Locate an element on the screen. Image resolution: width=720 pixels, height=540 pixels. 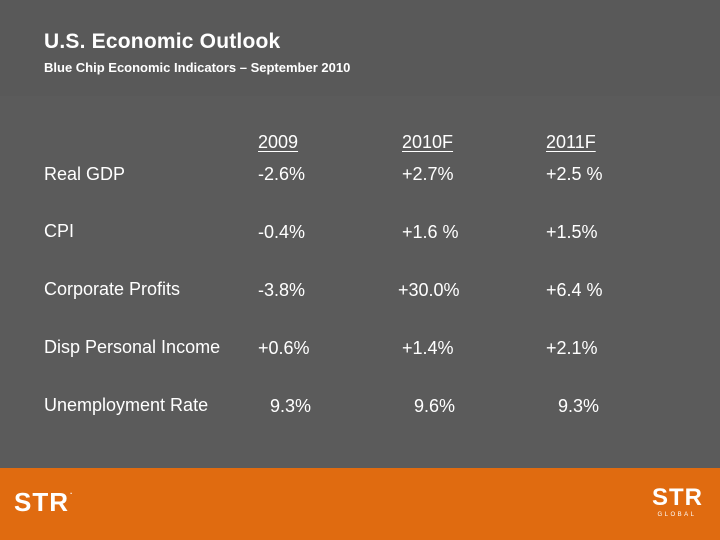
table-cell: +1.4% is located at coordinates (428, 348).